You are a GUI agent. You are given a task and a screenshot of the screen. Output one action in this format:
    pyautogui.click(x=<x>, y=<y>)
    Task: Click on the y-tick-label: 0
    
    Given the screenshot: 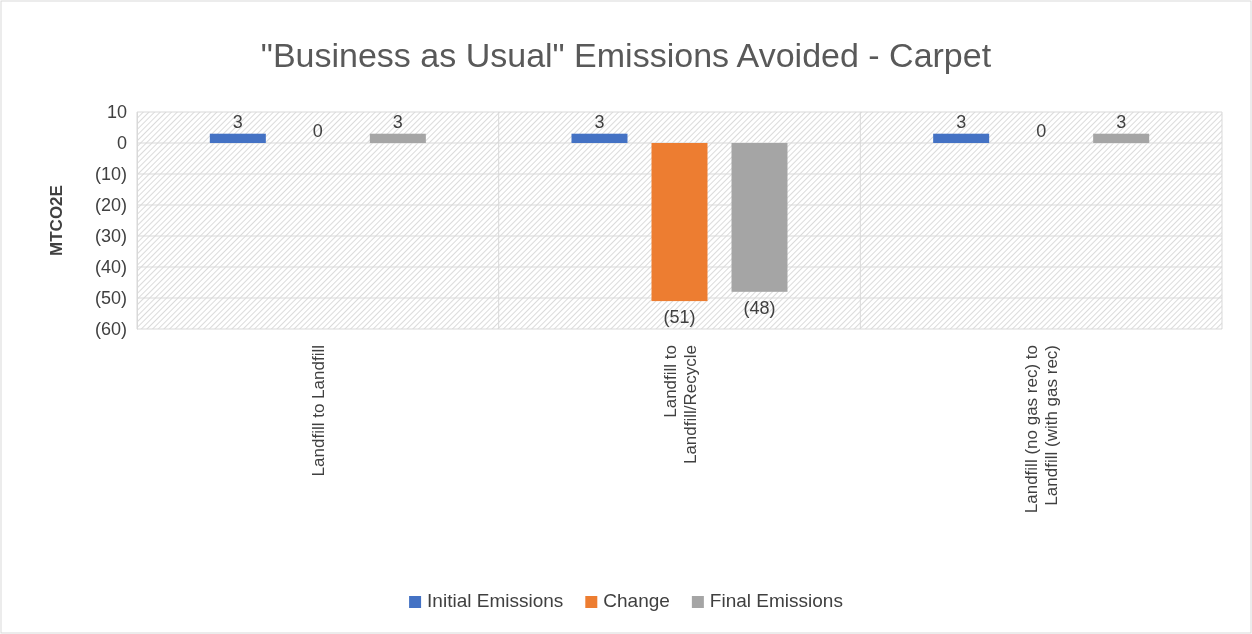 What is the action you would take?
    pyautogui.click(x=121, y=143)
    